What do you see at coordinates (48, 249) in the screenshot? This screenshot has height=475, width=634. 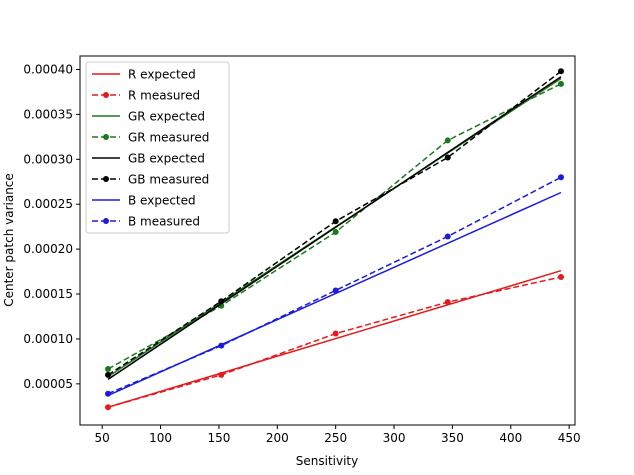 I see `y-tick-label: 0.00020` at bounding box center [48, 249].